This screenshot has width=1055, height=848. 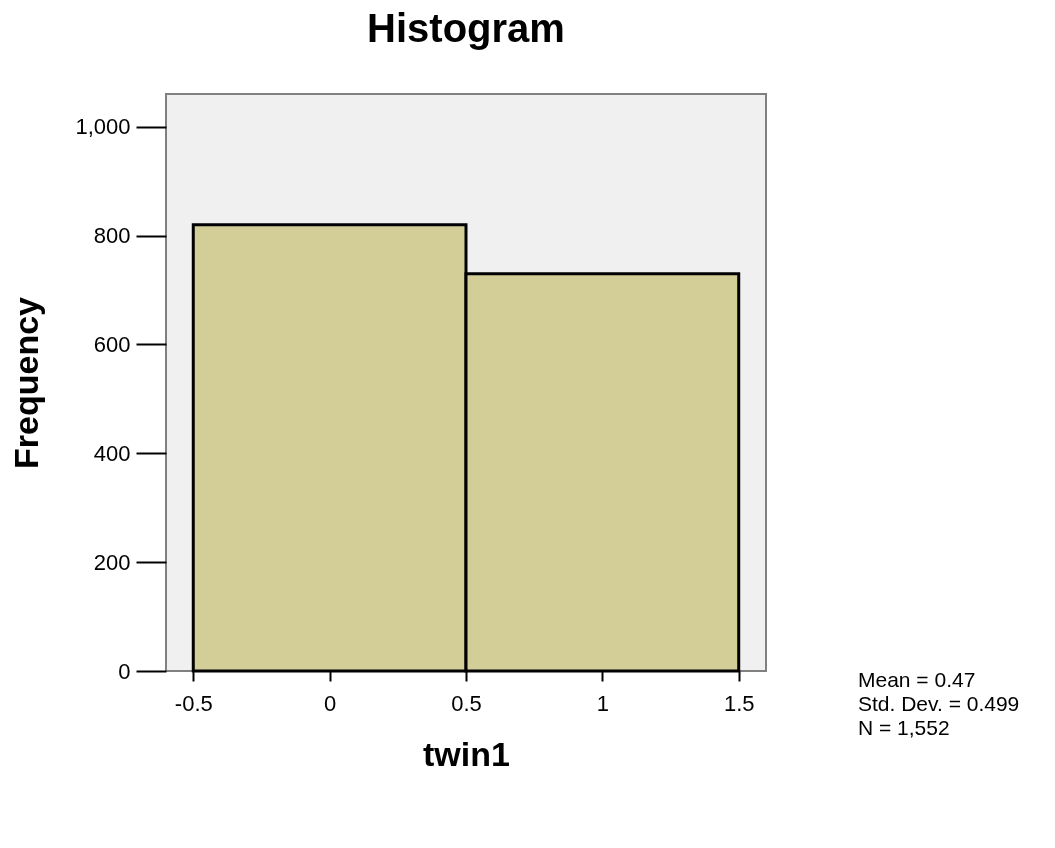 What do you see at coordinates (112, 236) in the screenshot?
I see `y-tick-label: 800` at bounding box center [112, 236].